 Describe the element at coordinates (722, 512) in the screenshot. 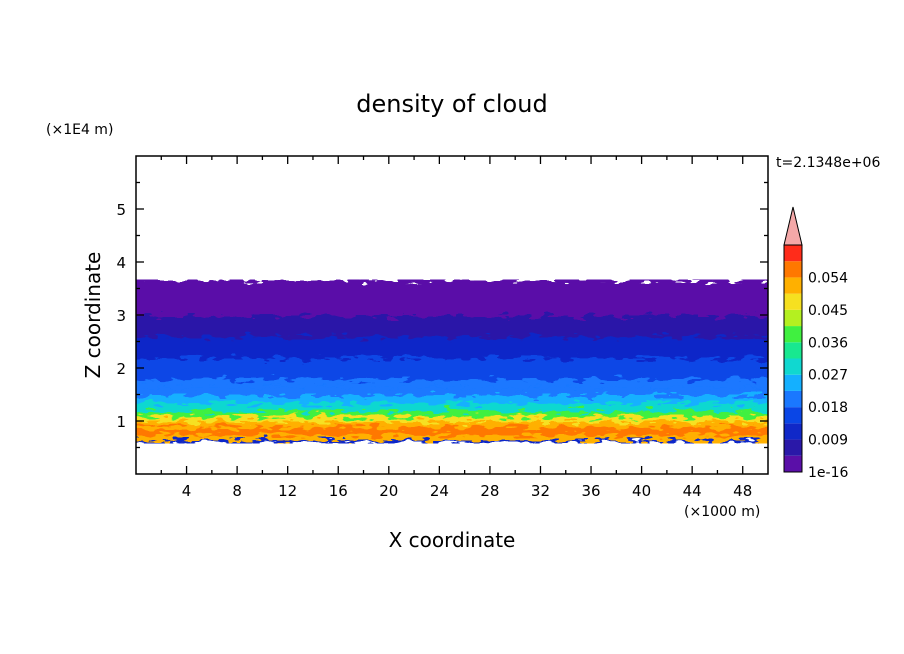

I see `x-unit-label: (×1000 m)` at that location.